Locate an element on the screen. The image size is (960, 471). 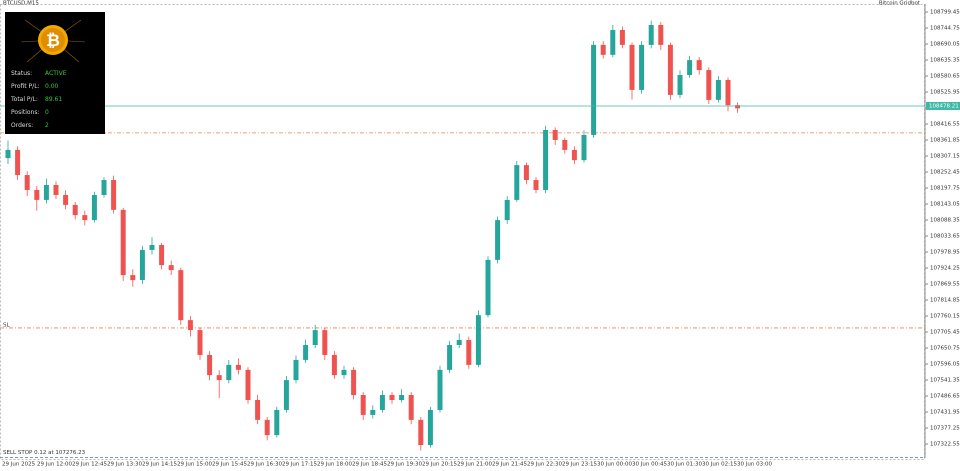
y-tick-label: 108307.15 is located at coordinates (945, 157).